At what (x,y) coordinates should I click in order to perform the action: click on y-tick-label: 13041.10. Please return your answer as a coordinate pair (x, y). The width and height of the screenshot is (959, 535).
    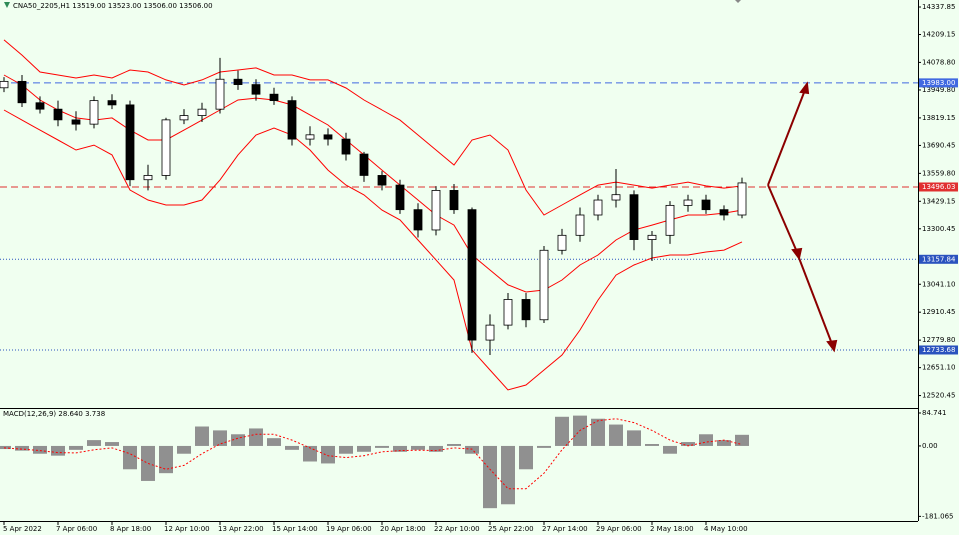
    Looking at the image, I should click on (938, 284).